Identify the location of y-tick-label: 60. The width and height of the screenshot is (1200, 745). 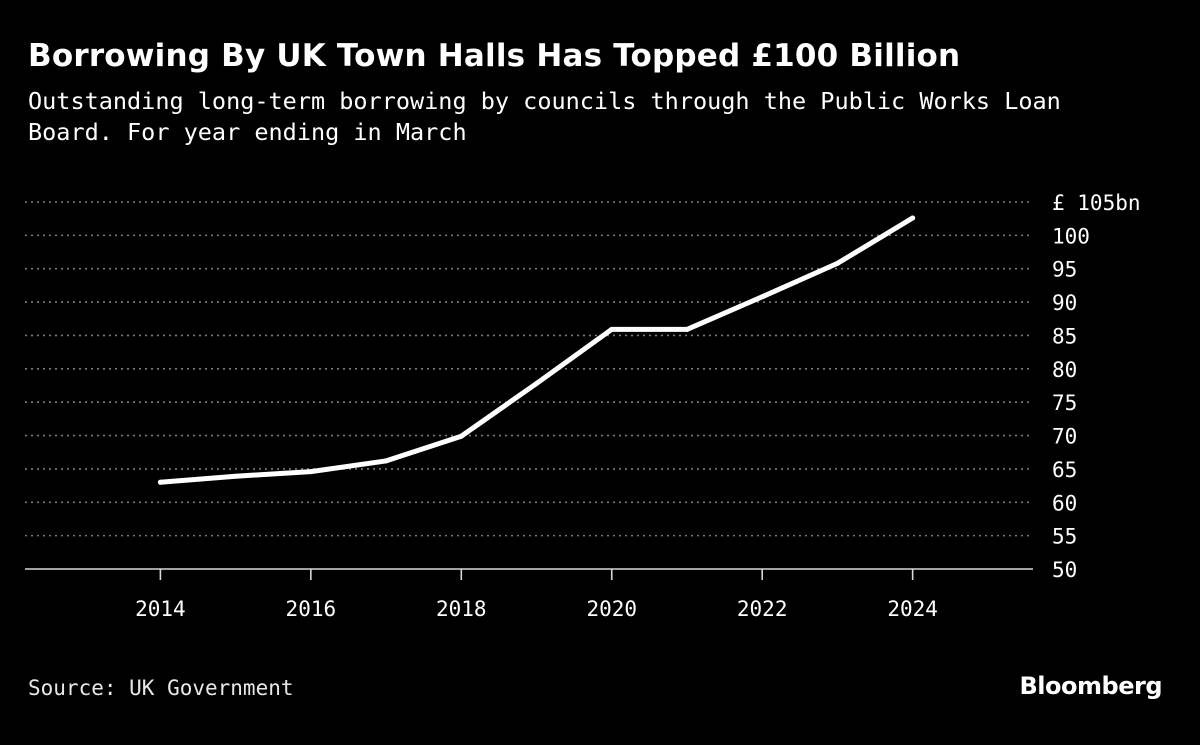
(1064, 503).